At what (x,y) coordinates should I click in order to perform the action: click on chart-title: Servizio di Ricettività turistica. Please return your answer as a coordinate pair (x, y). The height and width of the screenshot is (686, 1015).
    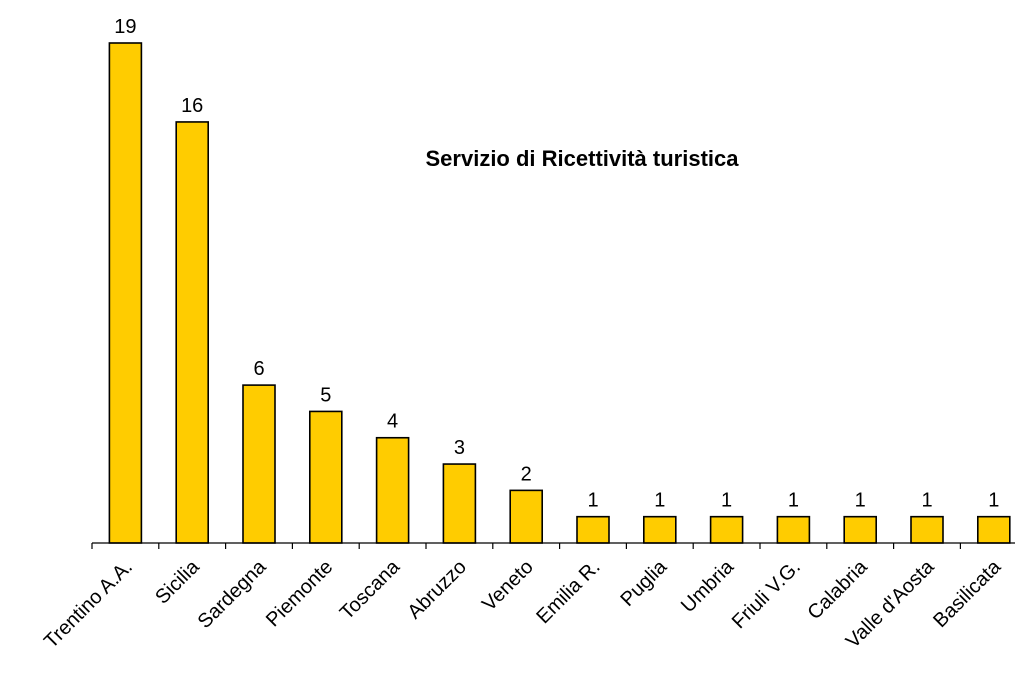
    Looking at the image, I should click on (583, 158).